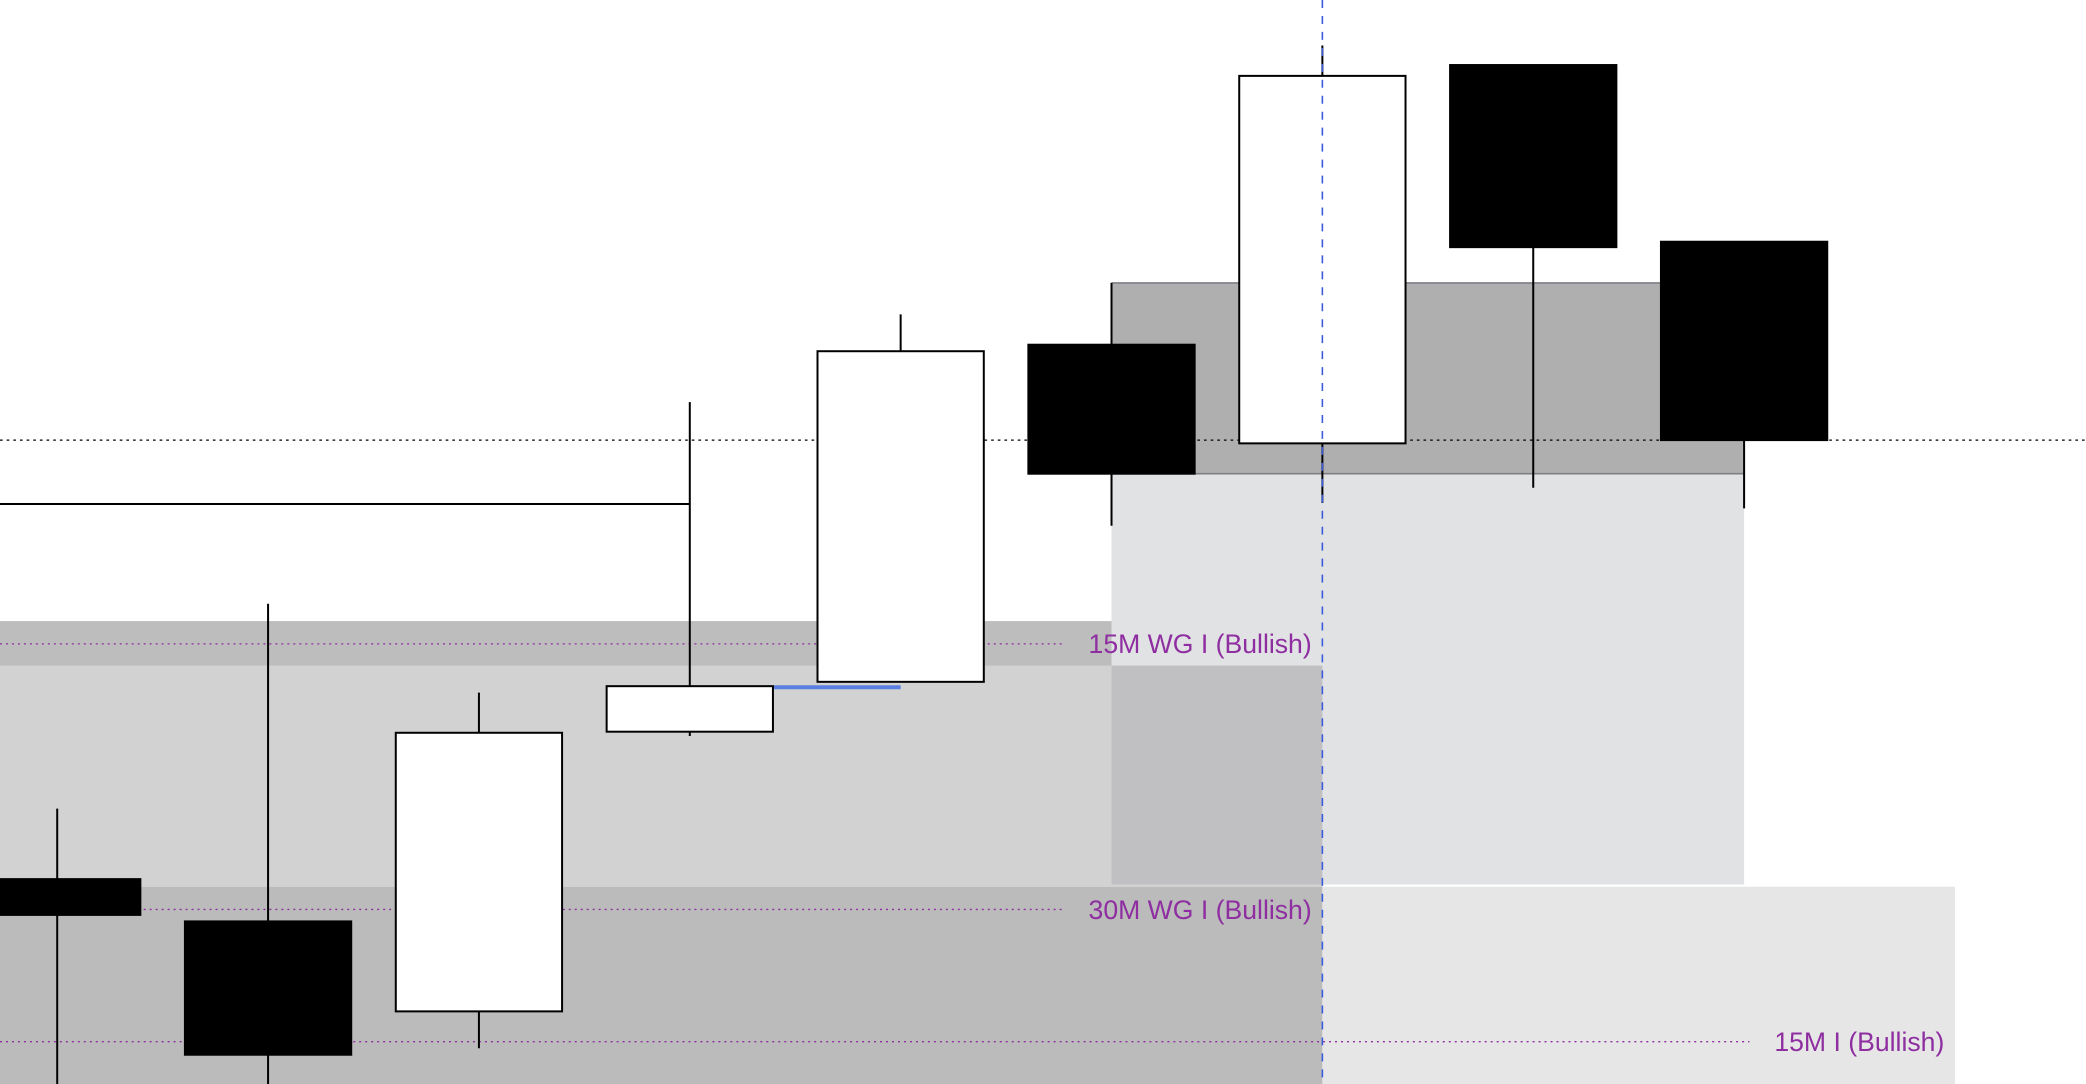 The height and width of the screenshot is (1084, 2086). What do you see at coordinates (1859, 1042) in the screenshot?
I see `level-label-15m-i: 15M I (Bullish)` at bounding box center [1859, 1042].